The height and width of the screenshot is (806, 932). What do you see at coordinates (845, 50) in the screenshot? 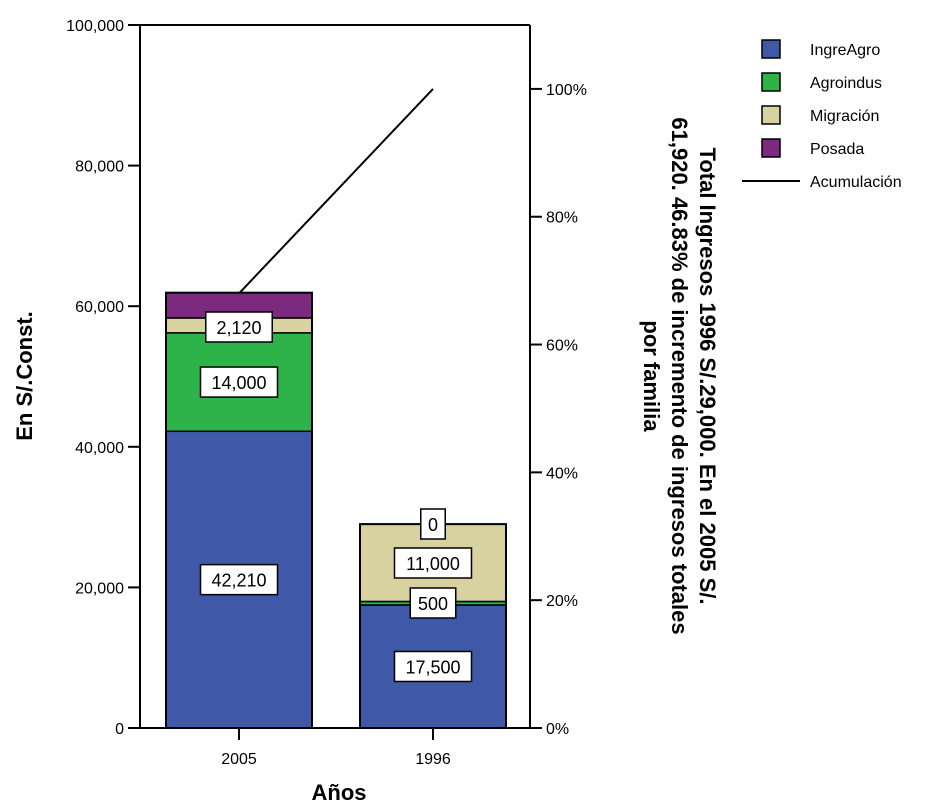
I see `legend-label: IngreAgro` at bounding box center [845, 50].